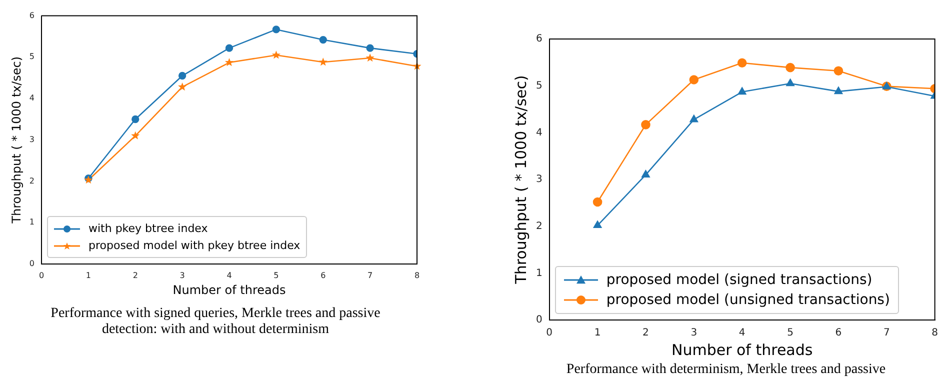 This screenshot has height=391, width=949. What do you see at coordinates (726, 370) in the screenshot?
I see `text: Performance with determinism, Merkle trees and passive` at bounding box center [726, 370].